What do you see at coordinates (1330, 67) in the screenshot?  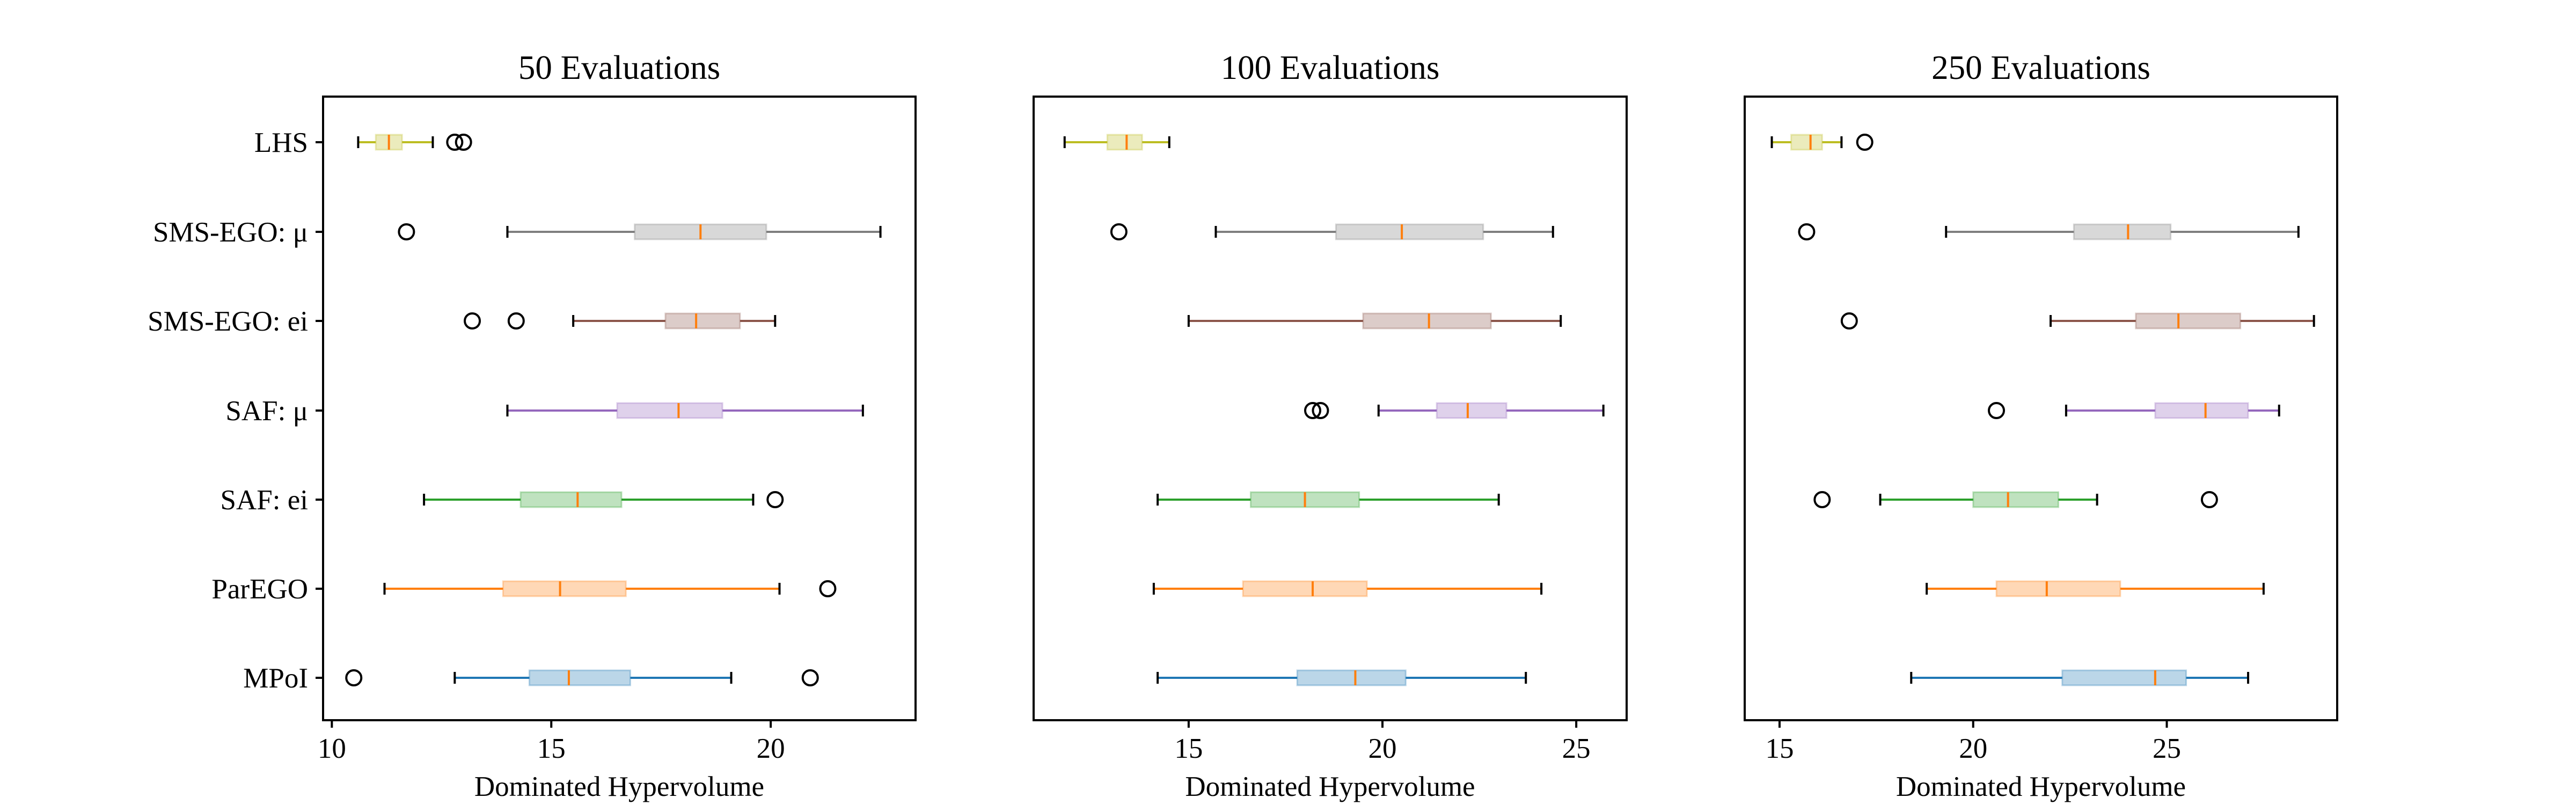 I see `chart-title: 100 Evaluations` at bounding box center [1330, 67].